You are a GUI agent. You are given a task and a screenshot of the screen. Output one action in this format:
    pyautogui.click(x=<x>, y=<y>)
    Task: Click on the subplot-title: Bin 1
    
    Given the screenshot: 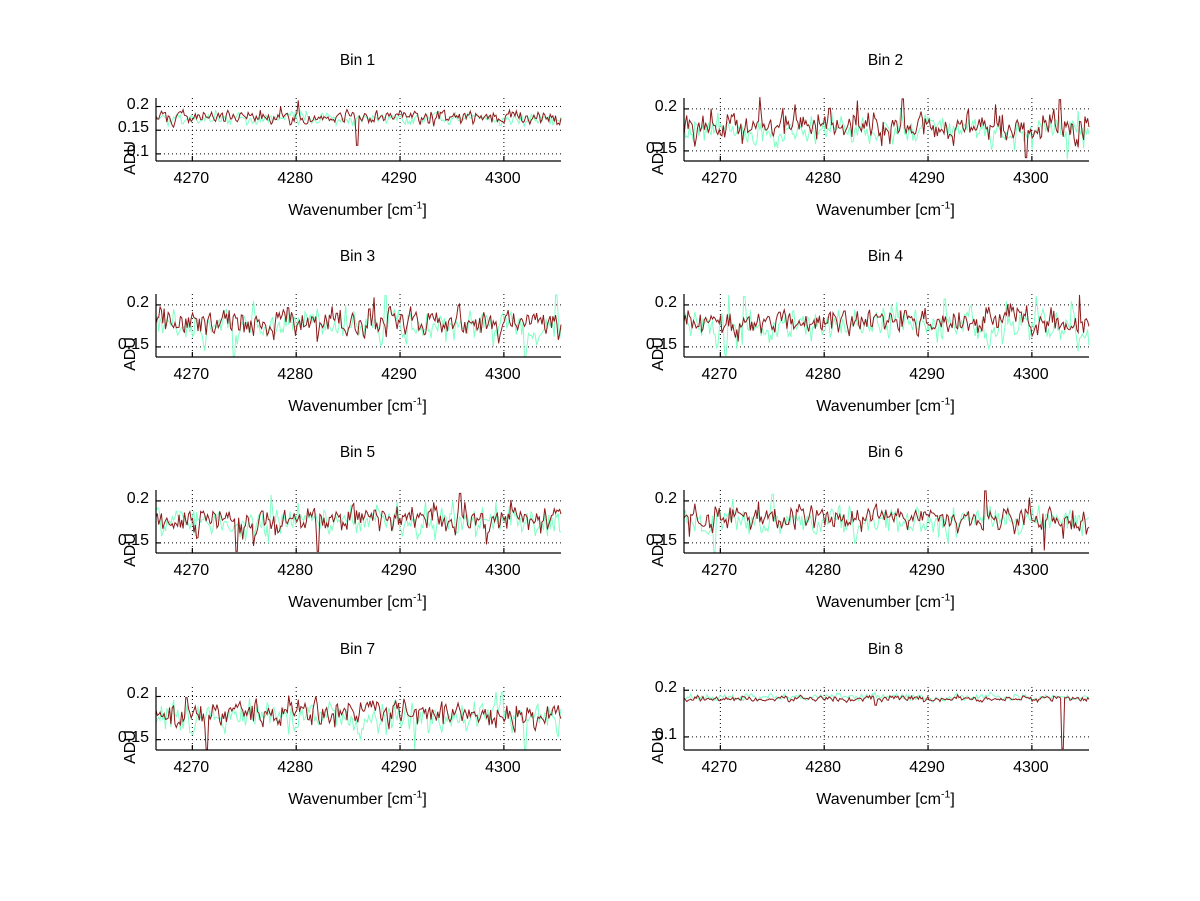 What is the action you would take?
    pyautogui.click(x=357, y=60)
    